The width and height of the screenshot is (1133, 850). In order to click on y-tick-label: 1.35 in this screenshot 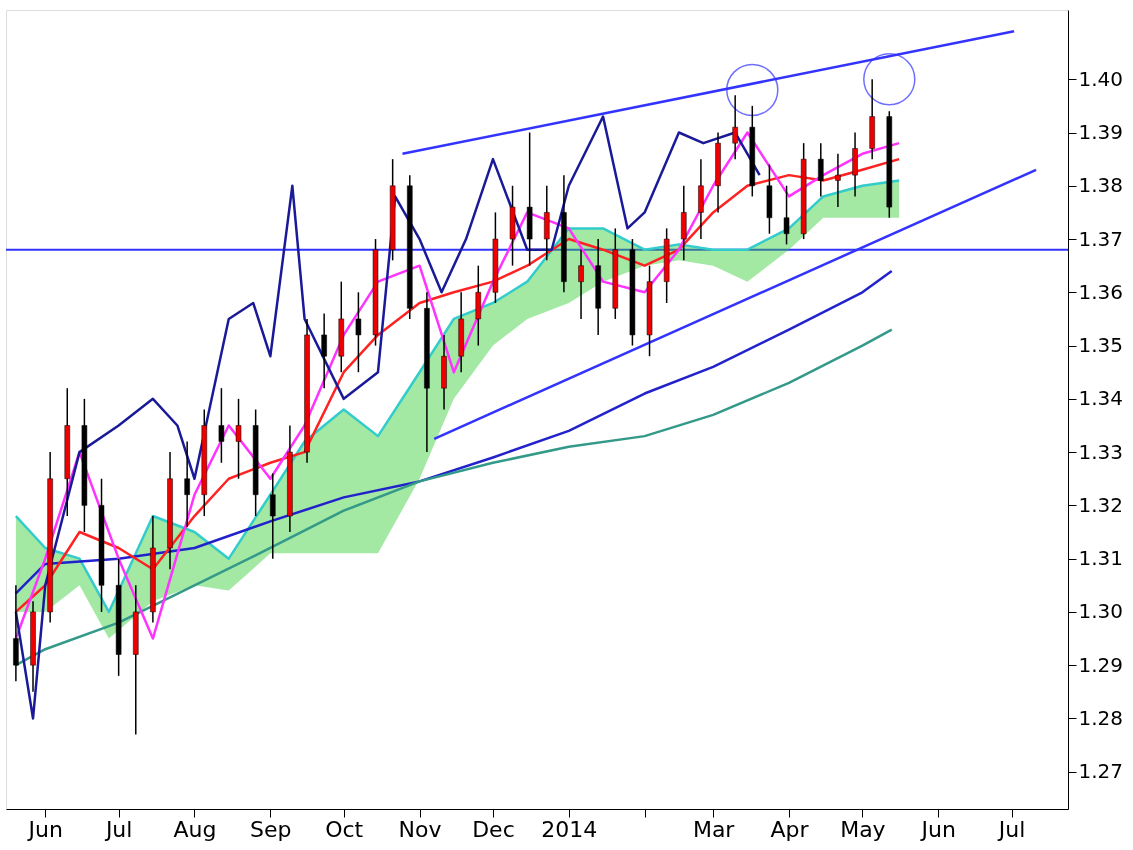, I will do `click(1101, 345)`.